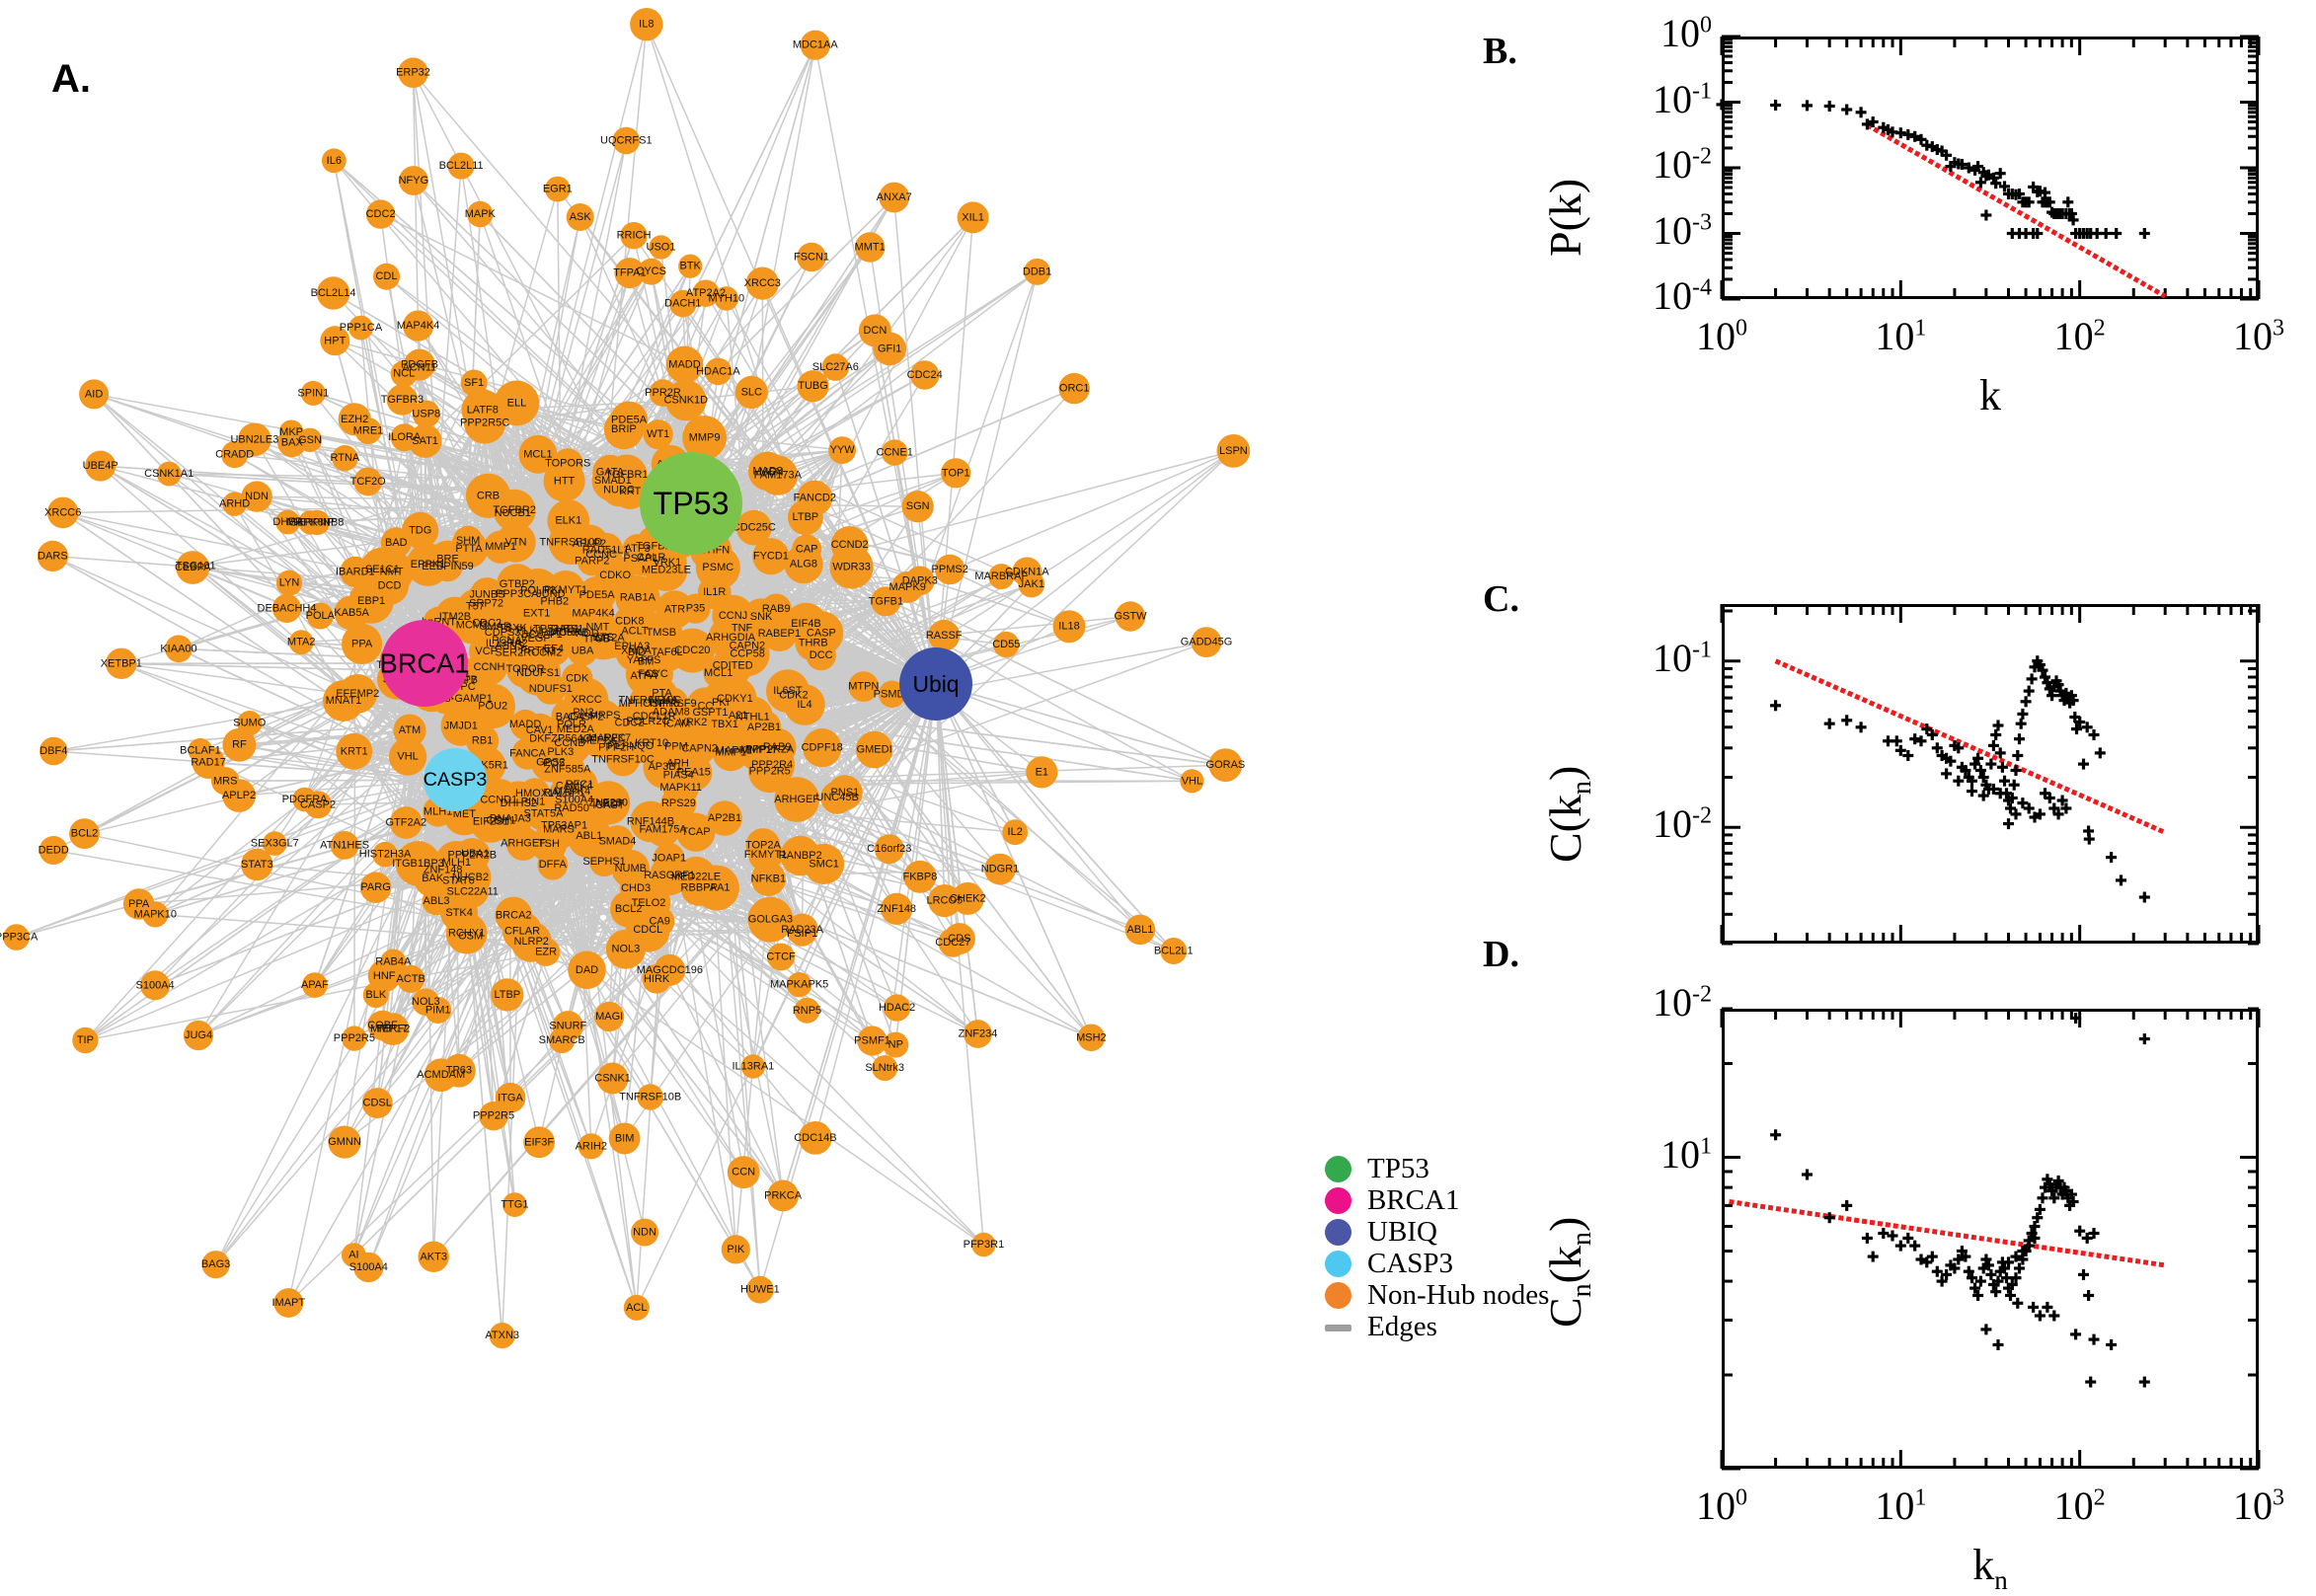 Image resolution: width=2316 pixels, height=1596 pixels. Describe the element at coordinates (354, 1038) in the screenshot. I see `network-node-label: PPP2R5` at that location.